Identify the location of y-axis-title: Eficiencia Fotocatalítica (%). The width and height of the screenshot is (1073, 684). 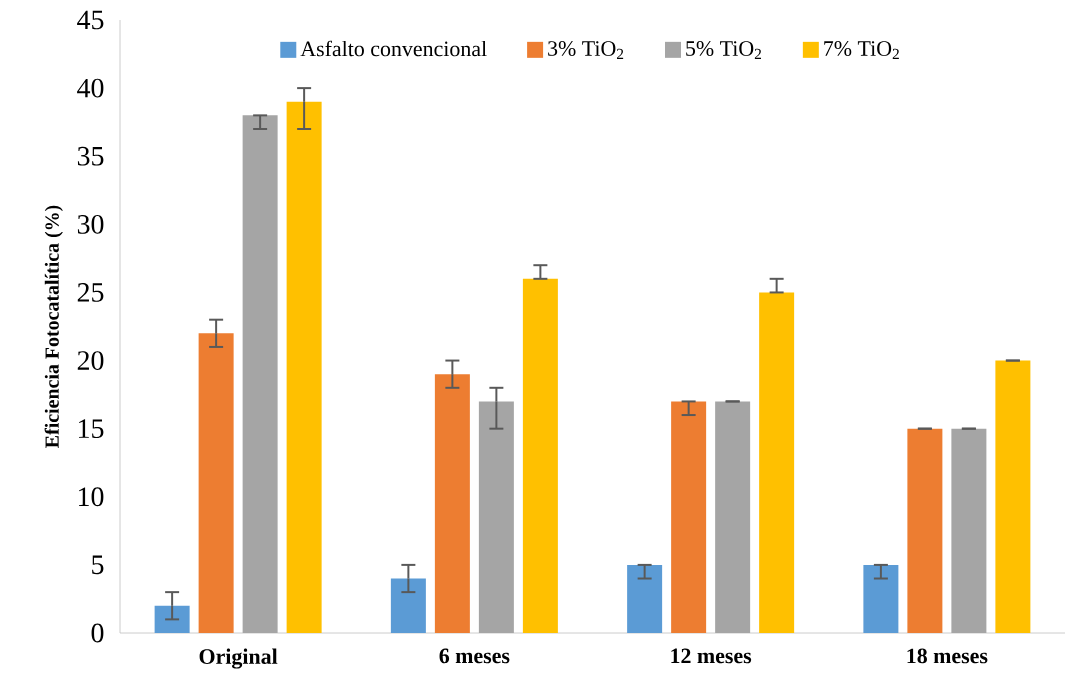
(53, 326).